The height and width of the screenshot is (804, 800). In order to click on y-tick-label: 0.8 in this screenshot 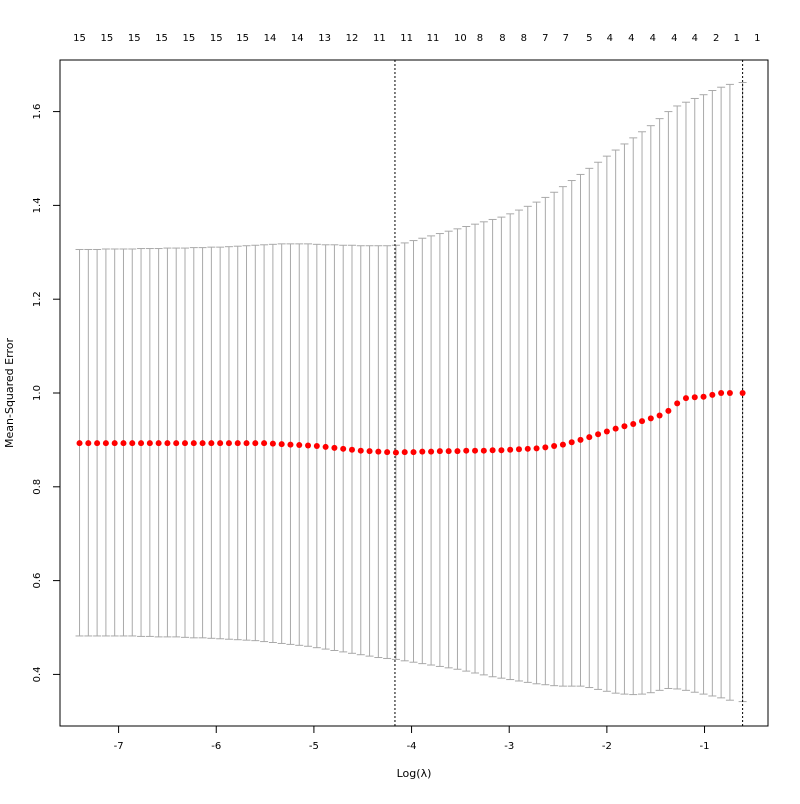, I will do `click(37, 487)`.